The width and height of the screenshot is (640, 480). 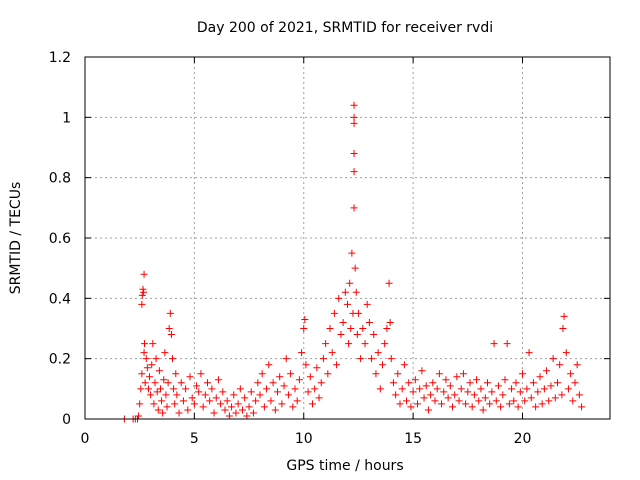 I want to click on y-tick-label: 1, so click(x=66, y=118).